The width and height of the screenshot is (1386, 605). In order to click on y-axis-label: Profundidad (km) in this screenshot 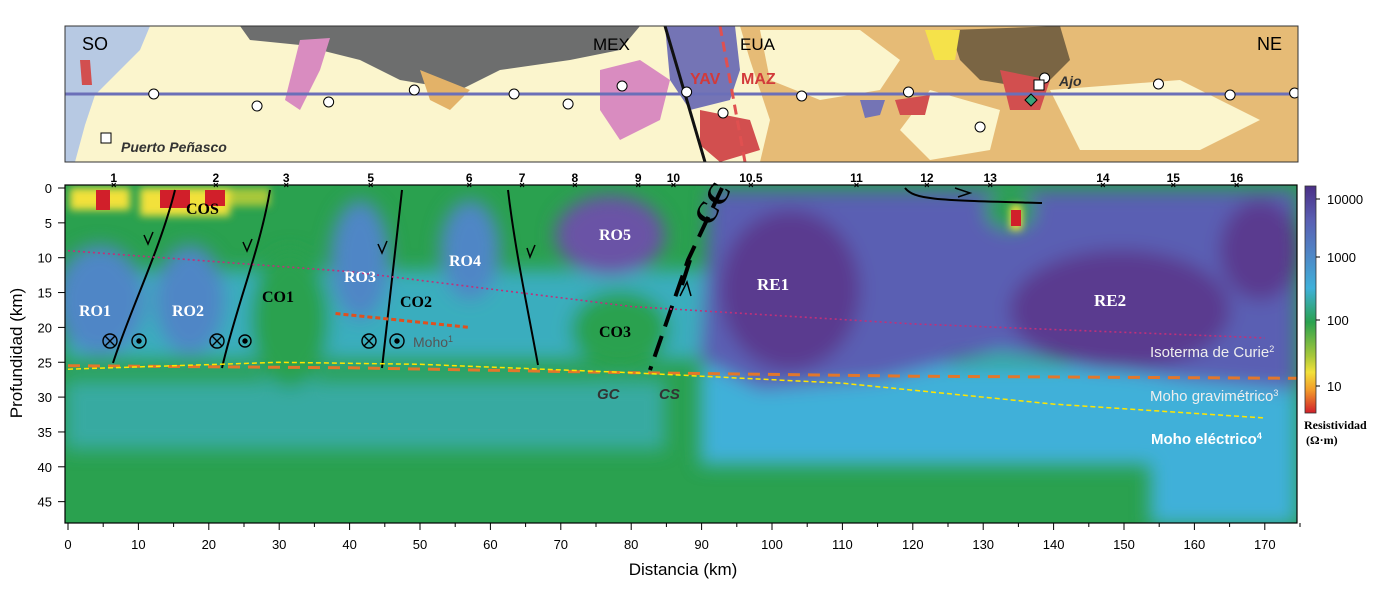, I will do `click(16, 353)`.